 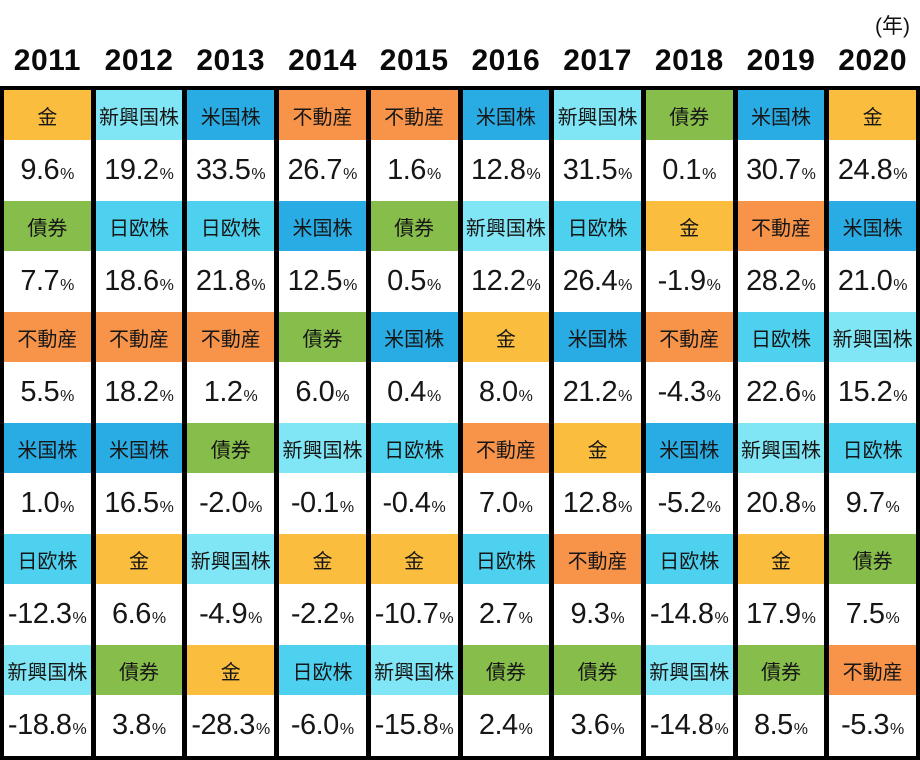 I want to click on return-value-cell: 1.6%, so click(x=414, y=170).